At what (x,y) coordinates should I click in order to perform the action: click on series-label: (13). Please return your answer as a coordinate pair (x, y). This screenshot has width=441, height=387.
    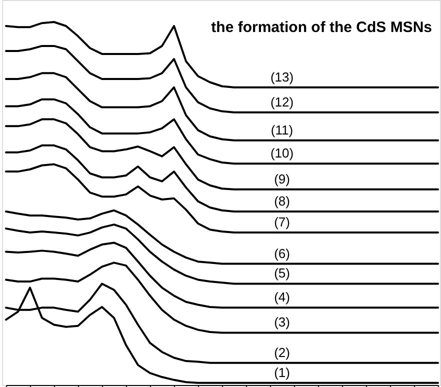
    Looking at the image, I should click on (282, 76).